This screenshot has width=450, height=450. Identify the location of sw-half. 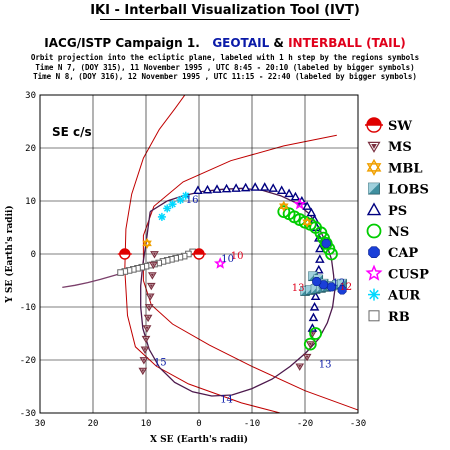
(124, 251).